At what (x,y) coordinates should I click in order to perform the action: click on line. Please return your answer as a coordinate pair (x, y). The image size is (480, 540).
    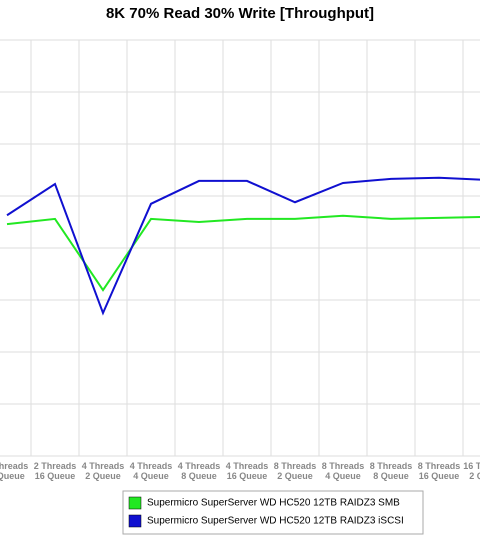
    Looking at the image, I should click on (243, 253).